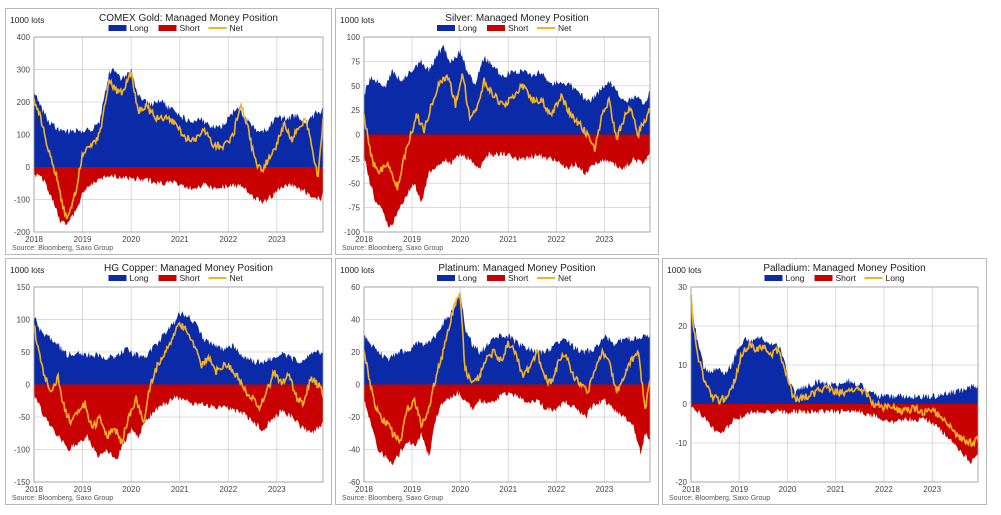 Image resolution: width=1001 pixels, height=515 pixels. Describe the element at coordinates (354, 208) in the screenshot. I see `y-tick-label: -75` at that location.